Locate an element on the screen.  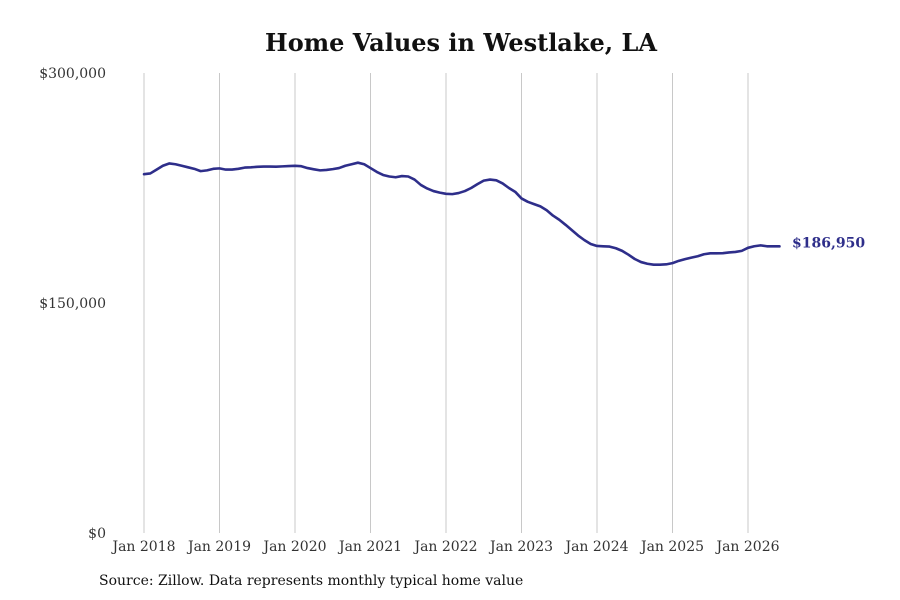
y-tick-label: $150,000 is located at coordinates (72, 304).